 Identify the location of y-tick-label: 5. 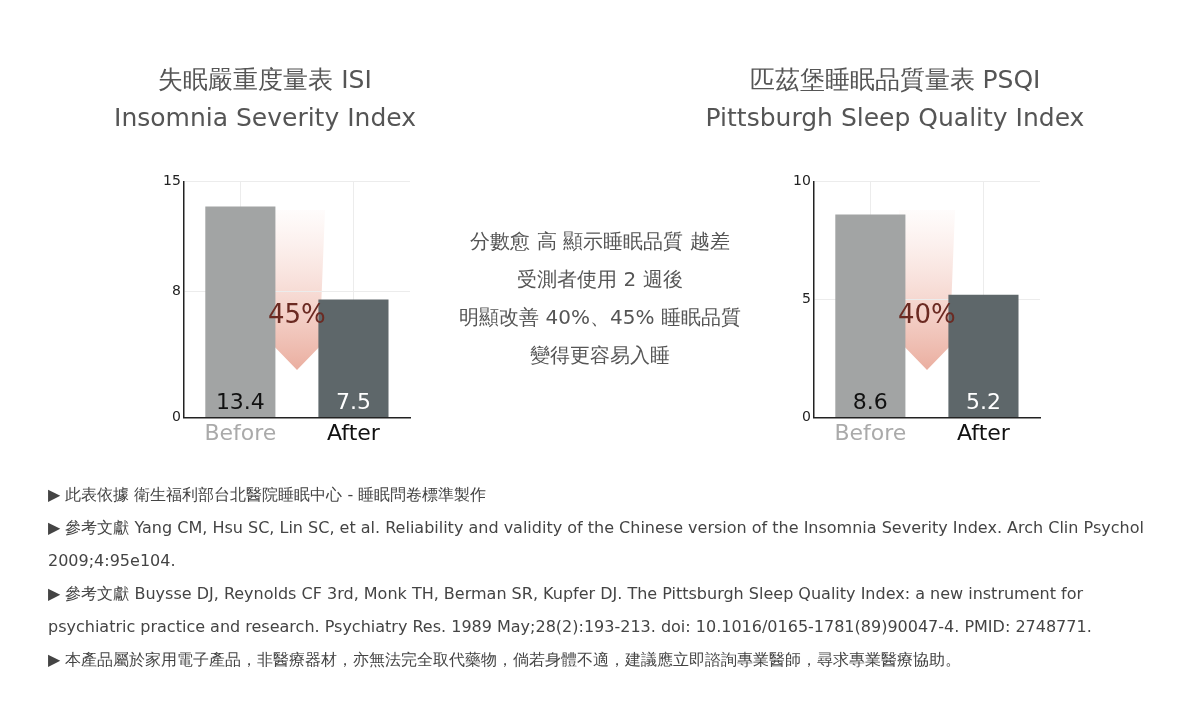
(806, 298).